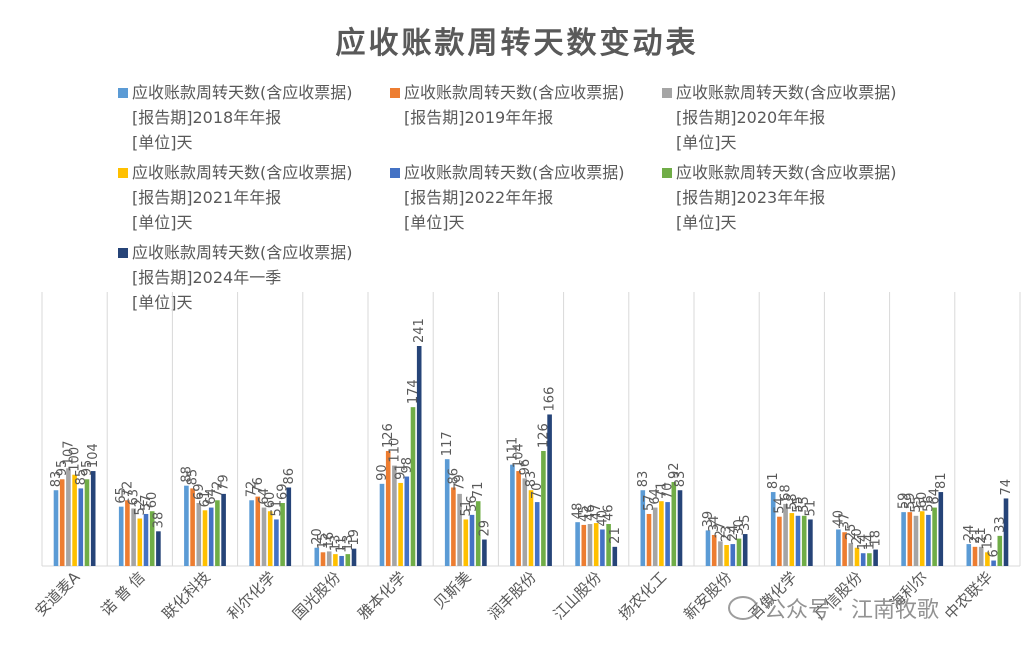 This screenshot has width=1034, height=659. What do you see at coordinates (524, 197) in the screenshot?
I see `legend-item: 应收账款周转天数(含应收票据) [报告期]2022年年报 [单位]天` at bounding box center [524, 197].